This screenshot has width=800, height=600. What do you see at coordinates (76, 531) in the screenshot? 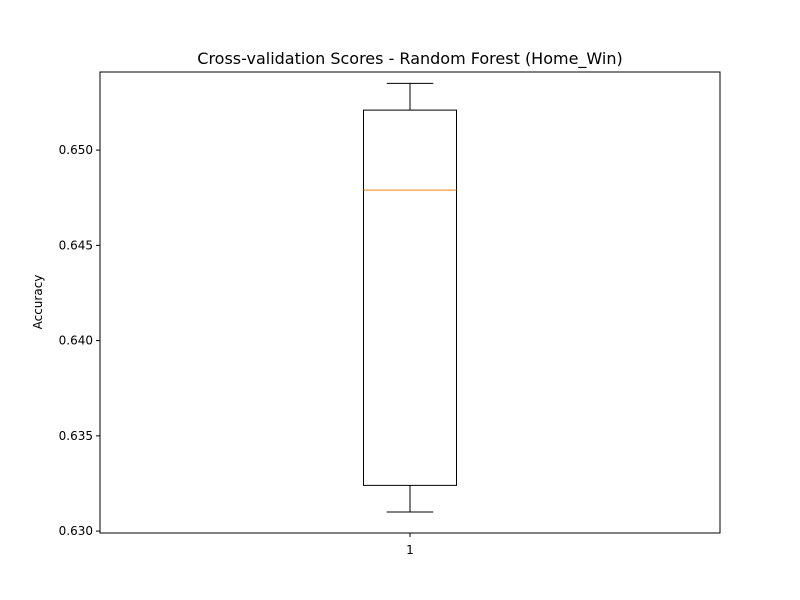
I see `y-tick-label: 0.630` at bounding box center [76, 531].